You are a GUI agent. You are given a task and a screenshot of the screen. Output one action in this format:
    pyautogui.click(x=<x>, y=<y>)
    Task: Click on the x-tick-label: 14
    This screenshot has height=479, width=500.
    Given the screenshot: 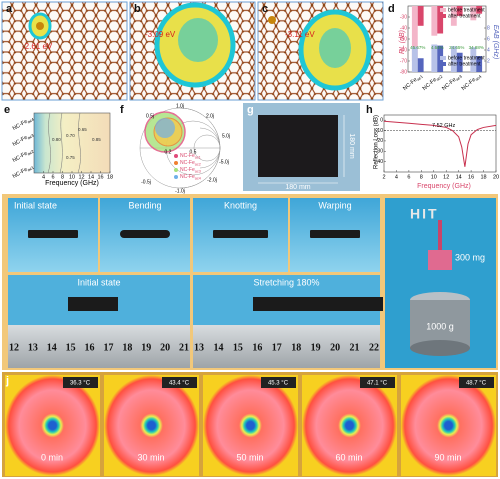 What is the action you would take?
    pyautogui.click(x=91, y=177)
    